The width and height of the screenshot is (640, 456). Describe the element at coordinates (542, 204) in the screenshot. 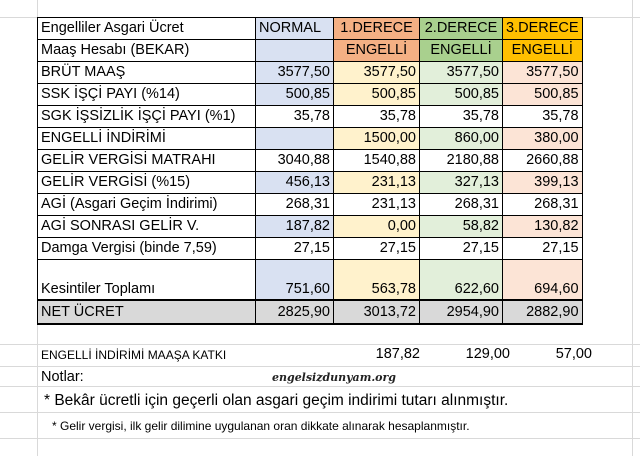

I see `cell-degree-3: 268,31` at that location.